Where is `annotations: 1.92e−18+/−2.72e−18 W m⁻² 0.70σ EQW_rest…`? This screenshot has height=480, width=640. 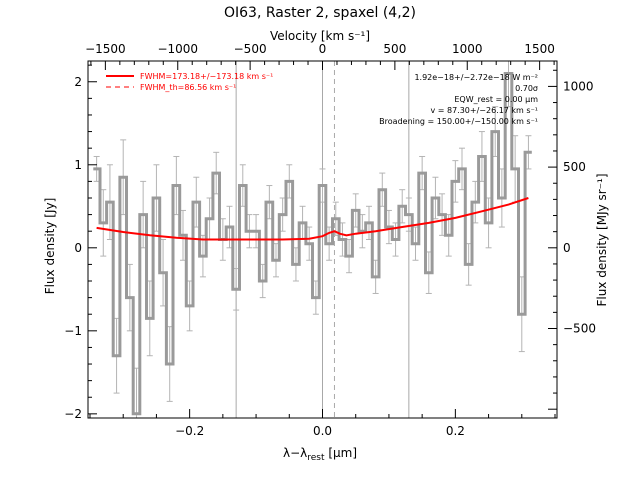 annotations: 1.92e−18+/−2.72e−18 W m⁻² 0.70σ EQW_rest… is located at coordinates (458, 99).